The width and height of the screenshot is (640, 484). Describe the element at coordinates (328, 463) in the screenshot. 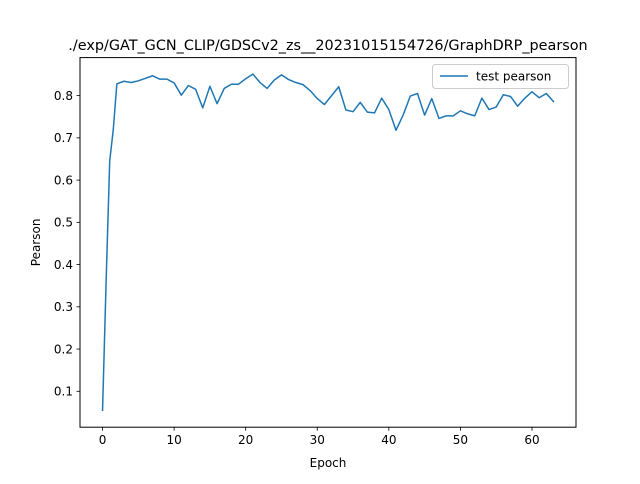

I see `x-axis-label: Epoch` at that location.